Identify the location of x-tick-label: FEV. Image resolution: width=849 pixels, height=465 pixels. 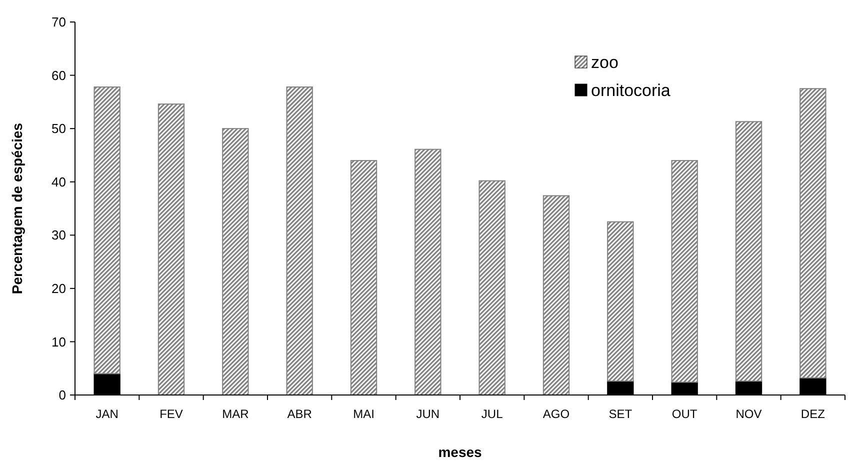
(171, 414).